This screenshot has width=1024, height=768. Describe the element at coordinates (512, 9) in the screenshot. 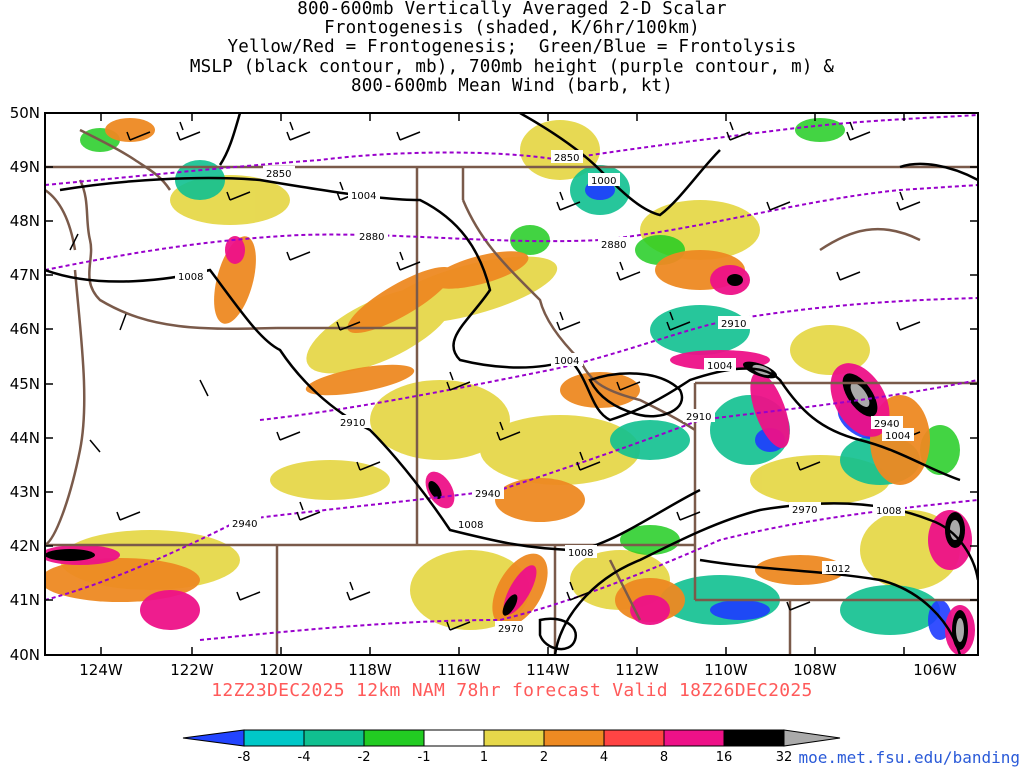

I see `title-line-1: 800-600mb Vertically Averaged 2-D Scalar` at that location.